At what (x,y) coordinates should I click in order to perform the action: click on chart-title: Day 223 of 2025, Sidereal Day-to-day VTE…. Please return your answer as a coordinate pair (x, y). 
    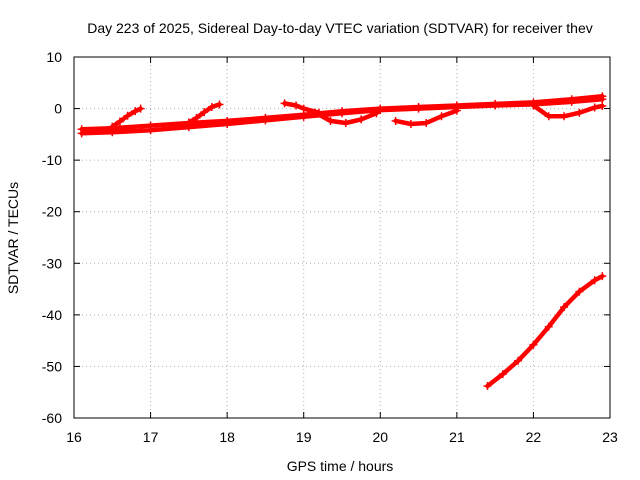
    Looking at the image, I should click on (340, 28).